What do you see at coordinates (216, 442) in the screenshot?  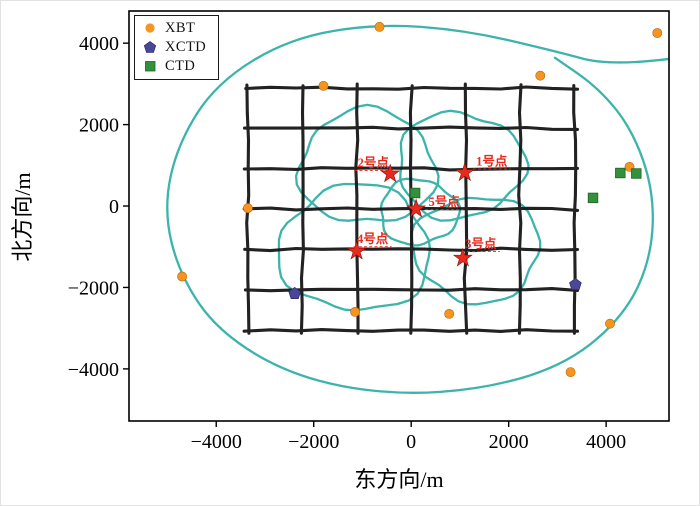 I see `x-tick-label: −4000` at bounding box center [216, 442].